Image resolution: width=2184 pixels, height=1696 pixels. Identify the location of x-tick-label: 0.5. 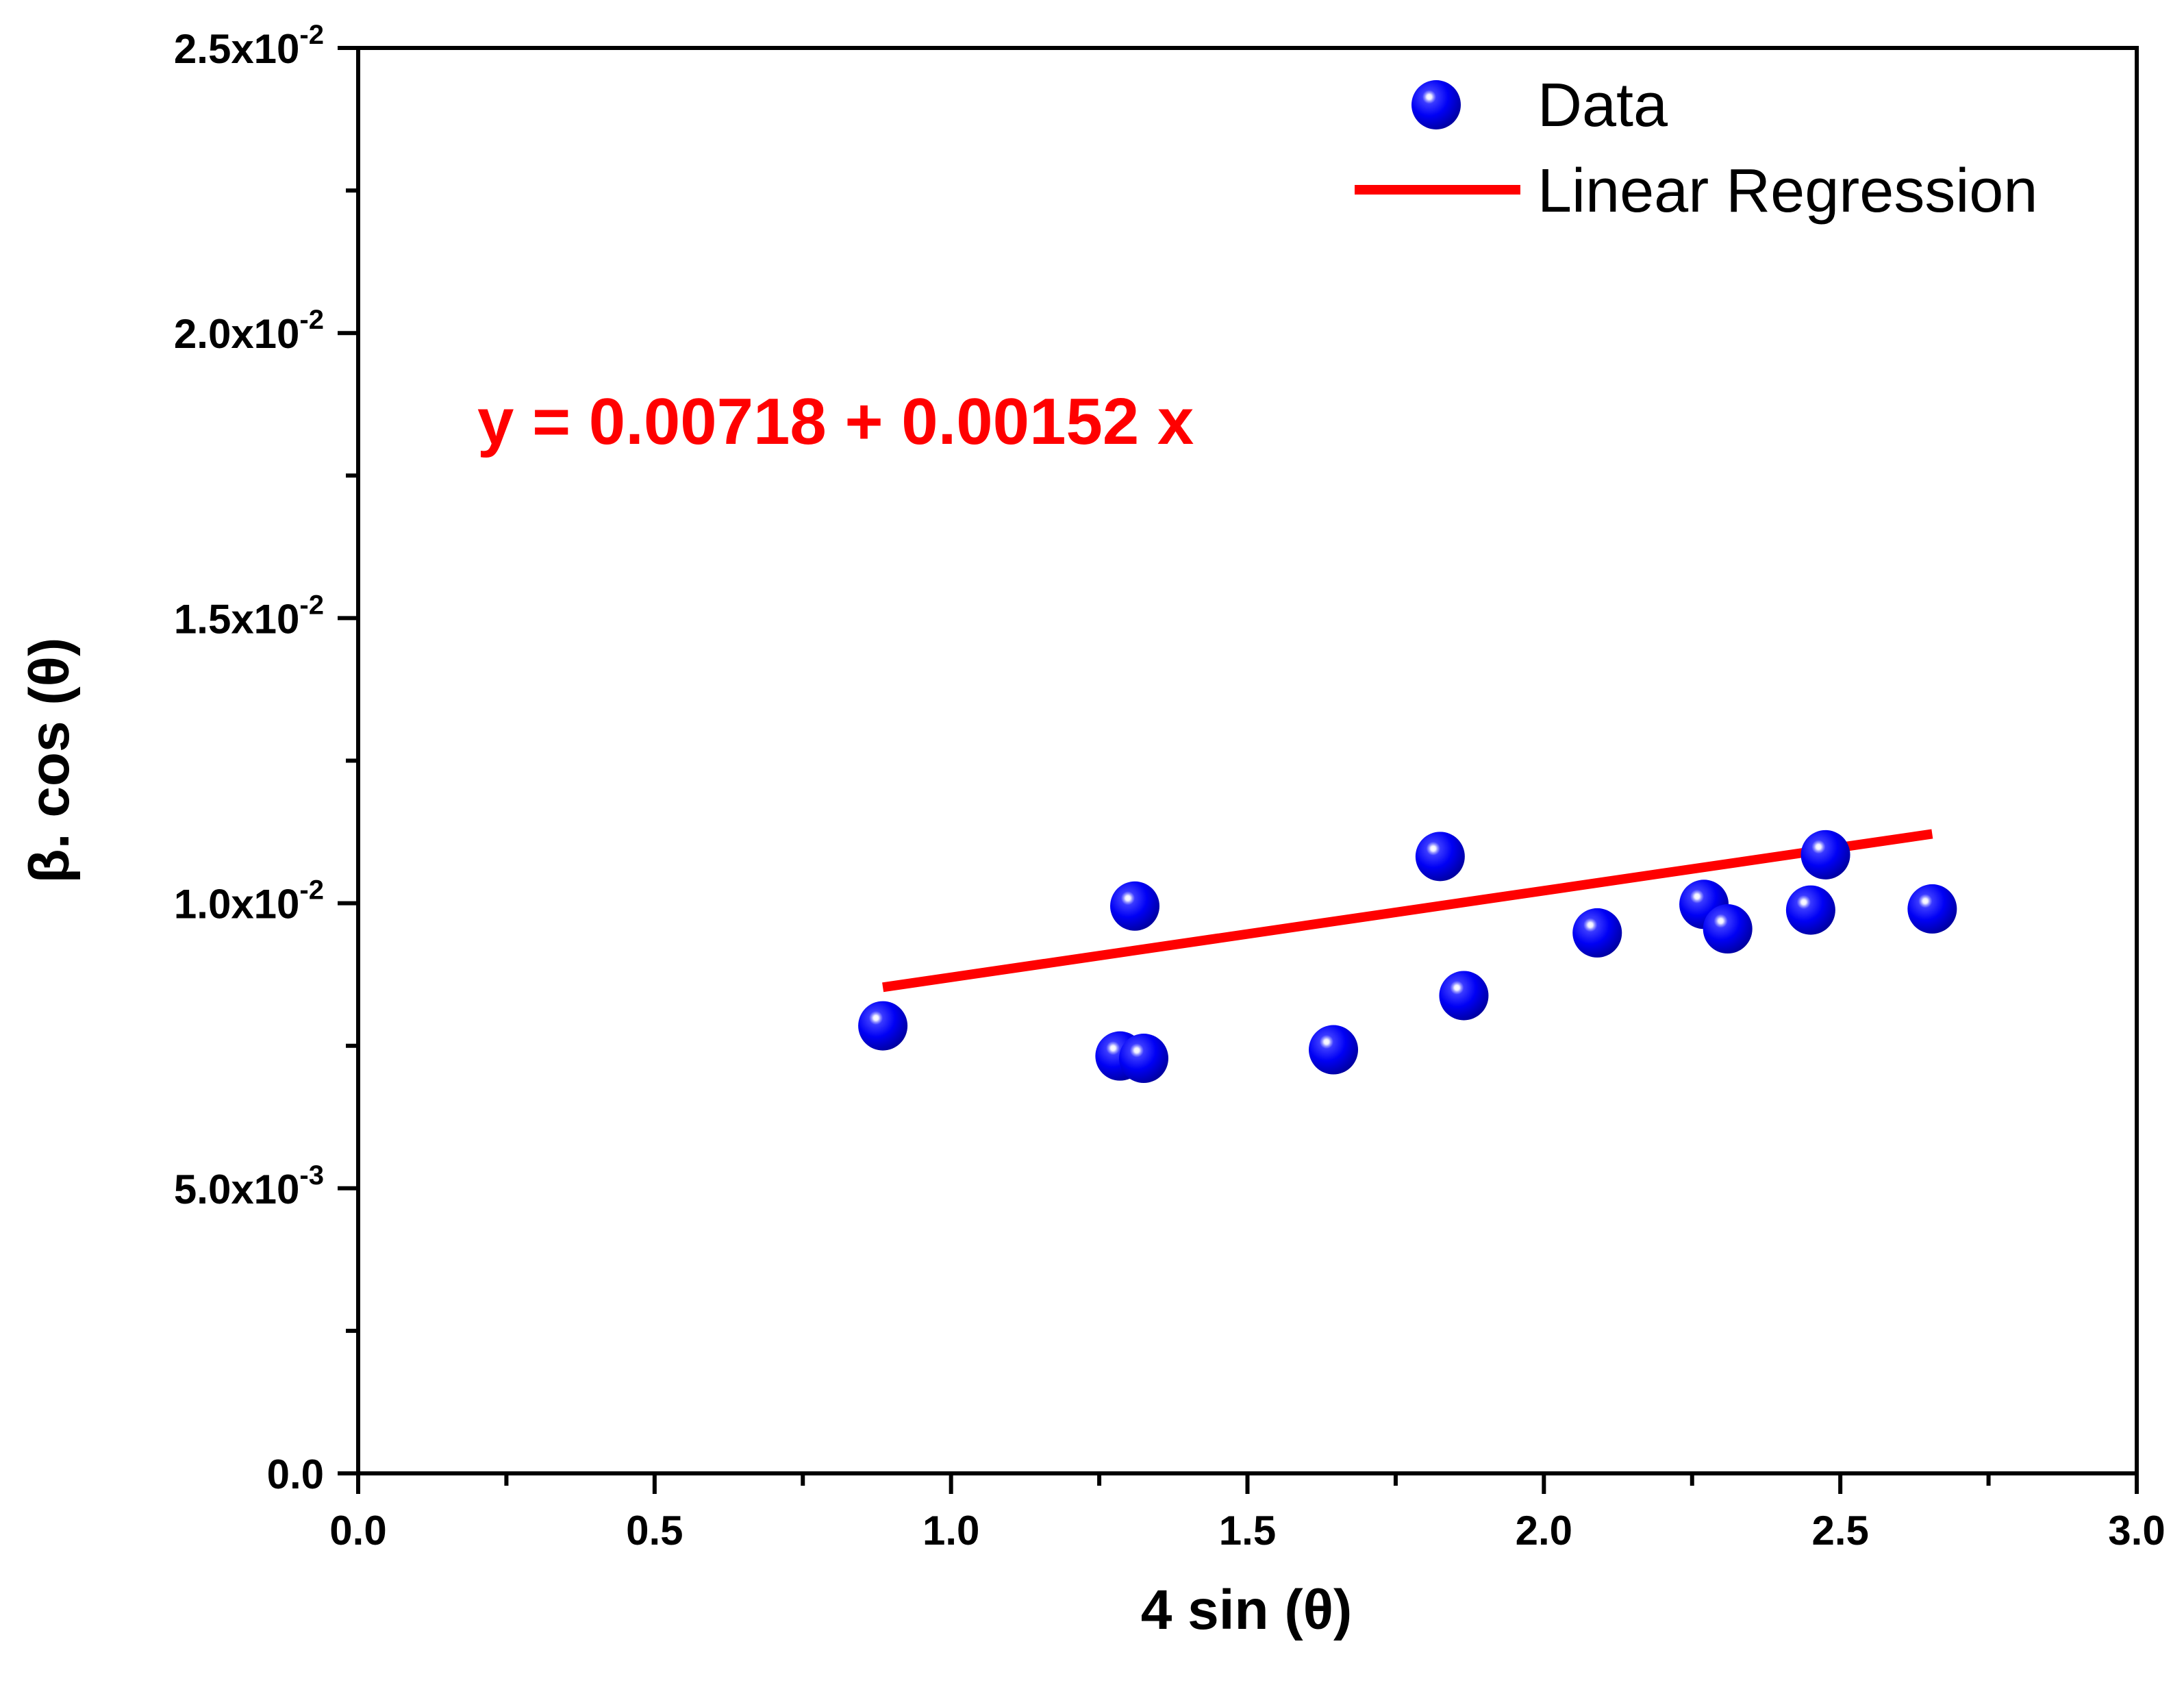
(654, 1531).